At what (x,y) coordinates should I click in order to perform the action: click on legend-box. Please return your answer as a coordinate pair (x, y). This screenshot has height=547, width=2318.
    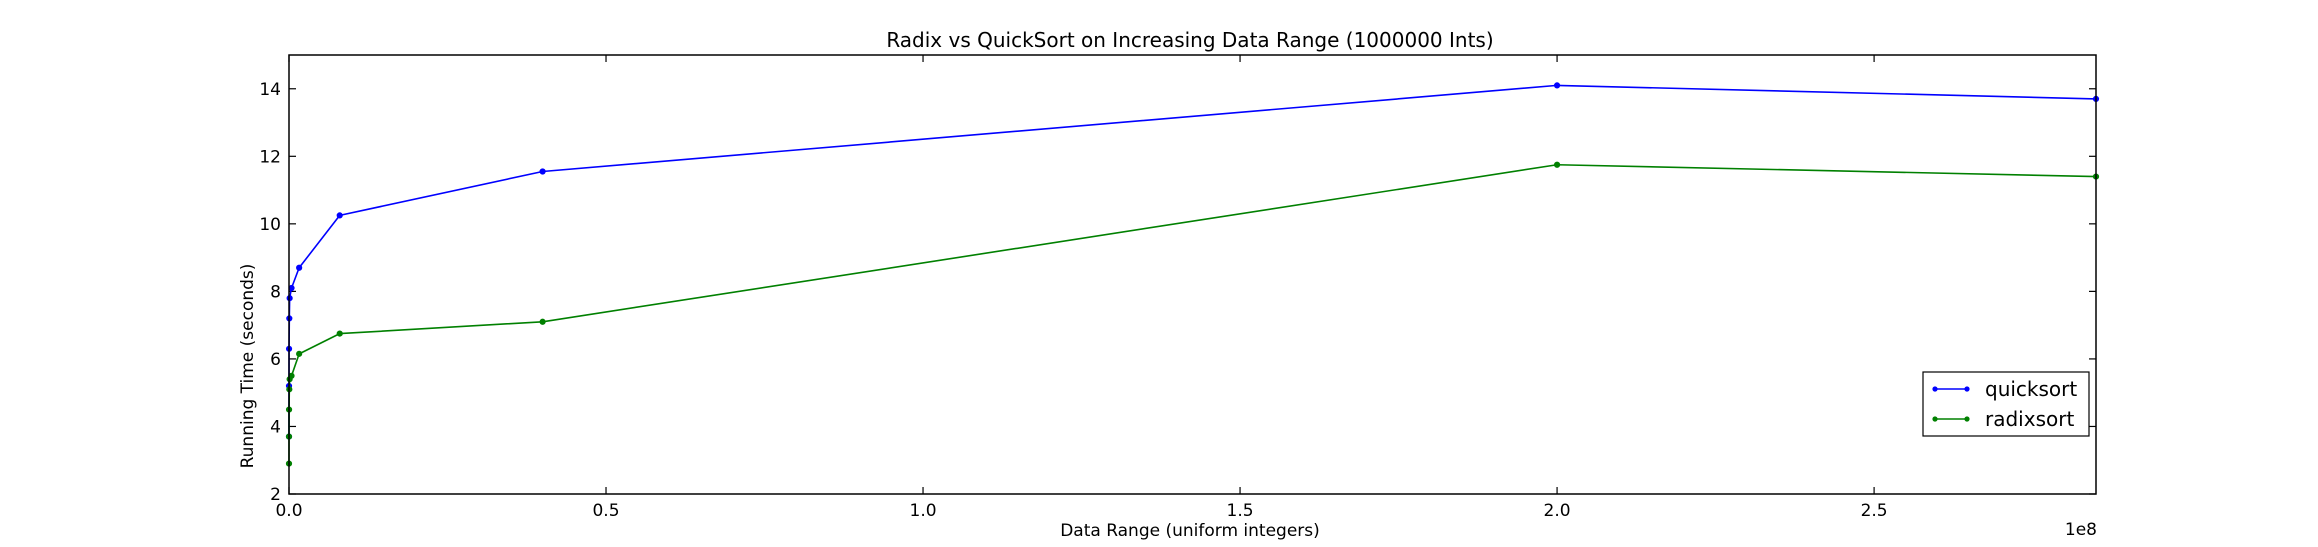
    Looking at the image, I should click on (2006, 404).